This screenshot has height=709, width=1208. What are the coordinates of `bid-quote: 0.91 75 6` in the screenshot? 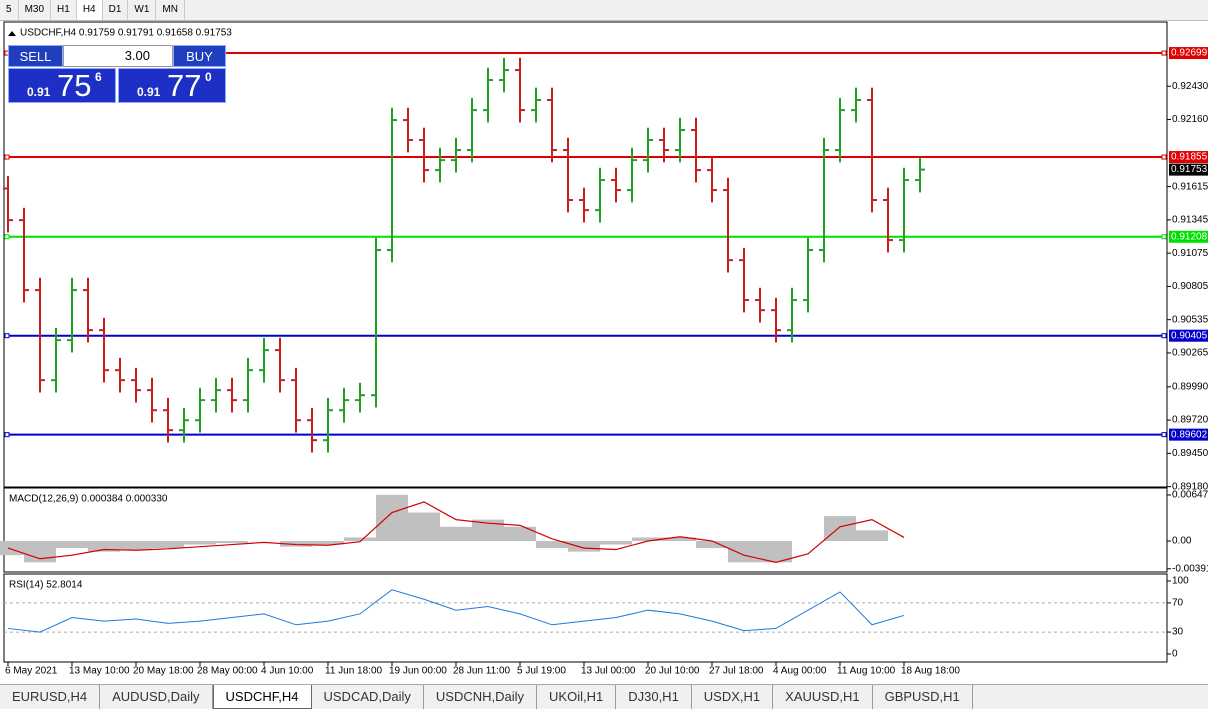 It's located at (62, 85).